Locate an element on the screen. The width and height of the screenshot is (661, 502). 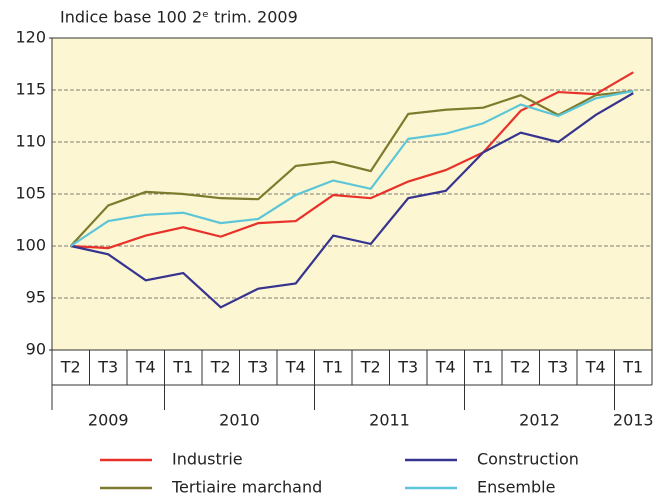
y-tick-label: 100 is located at coordinates (30, 245).